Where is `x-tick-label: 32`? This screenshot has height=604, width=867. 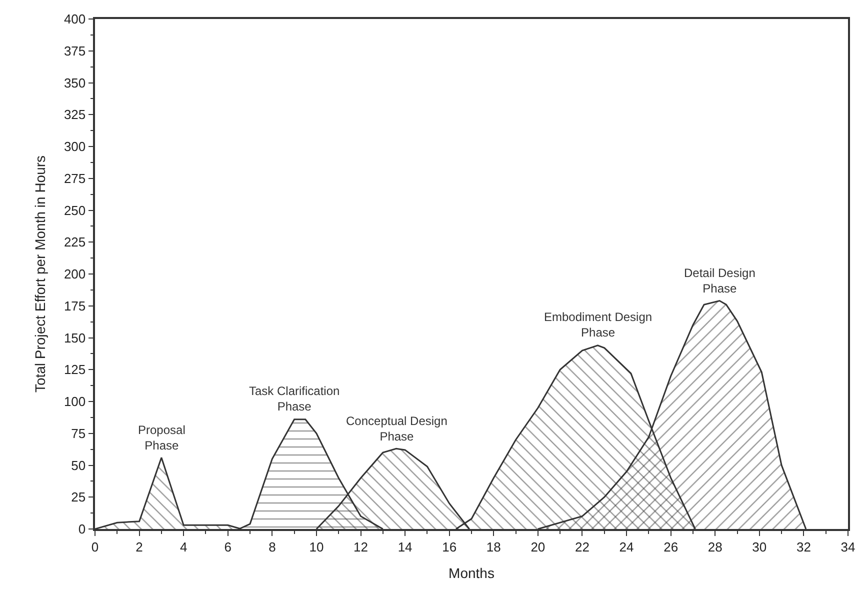
x-tick-label: 32 is located at coordinates (803, 546).